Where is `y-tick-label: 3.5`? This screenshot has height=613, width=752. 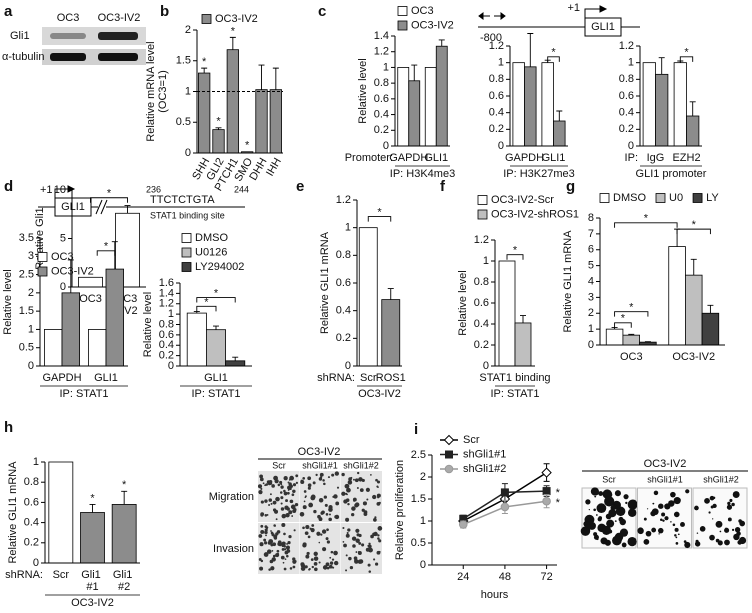
y-tick-label: 3.5 is located at coordinates (26, 238).